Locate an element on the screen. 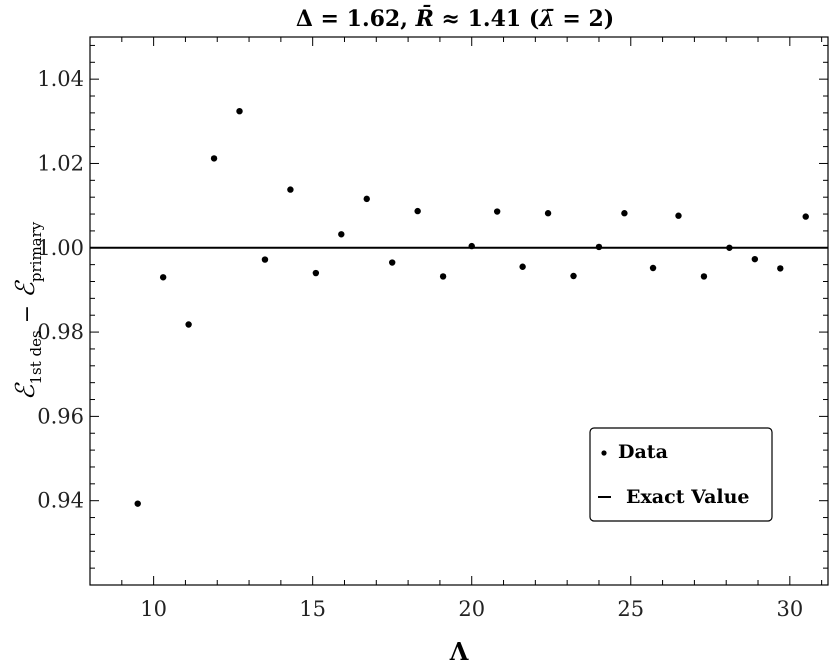 The image size is (830, 666). legend-data-marker is located at coordinates (604, 453).